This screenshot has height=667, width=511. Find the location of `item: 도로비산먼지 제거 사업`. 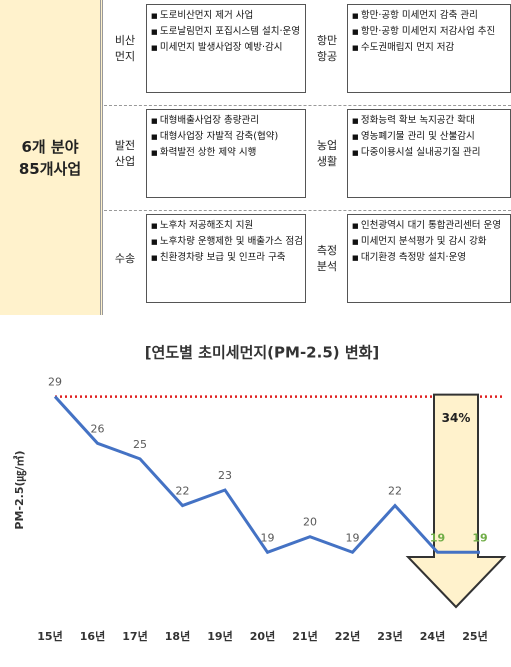

item: 도로비산먼지 제거 사업 is located at coordinates (226, 16).